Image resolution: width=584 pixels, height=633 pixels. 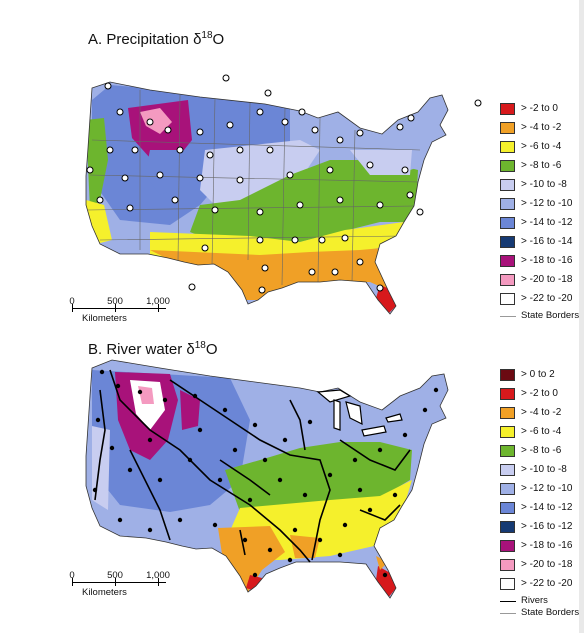 What do you see at coordinates (197, 39) in the screenshot?
I see `panel-a-title-delta: δ` at bounding box center [197, 39].